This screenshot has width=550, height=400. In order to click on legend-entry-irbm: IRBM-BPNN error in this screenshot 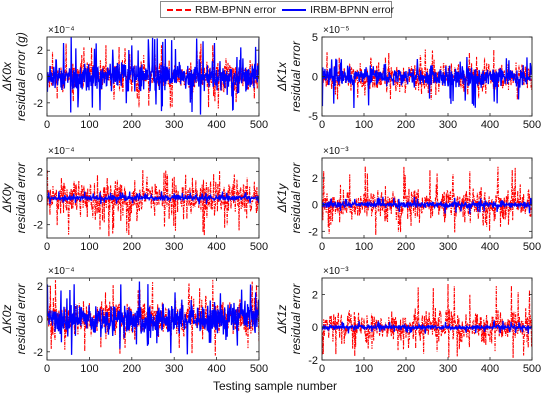, I will do `click(338, 10)`.